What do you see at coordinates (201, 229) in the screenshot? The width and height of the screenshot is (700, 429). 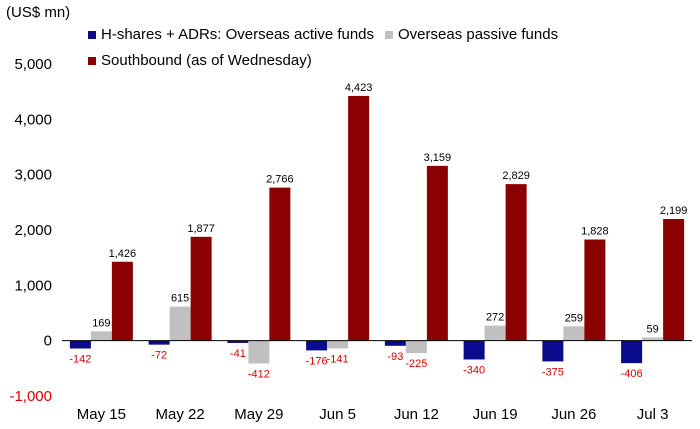 I see `data-label: 1,877` at bounding box center [201, 229].